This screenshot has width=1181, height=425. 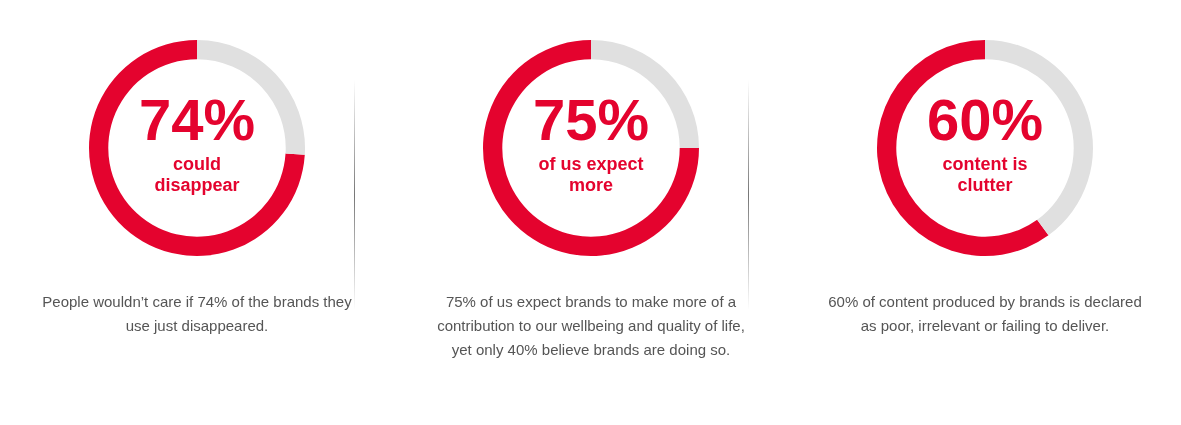 I want to click on text: 75% of us expect brands to make more of a contribution to our wellbeing and quality of life, yet only 40% believe brands are doing so., so click(x=591, y=326).